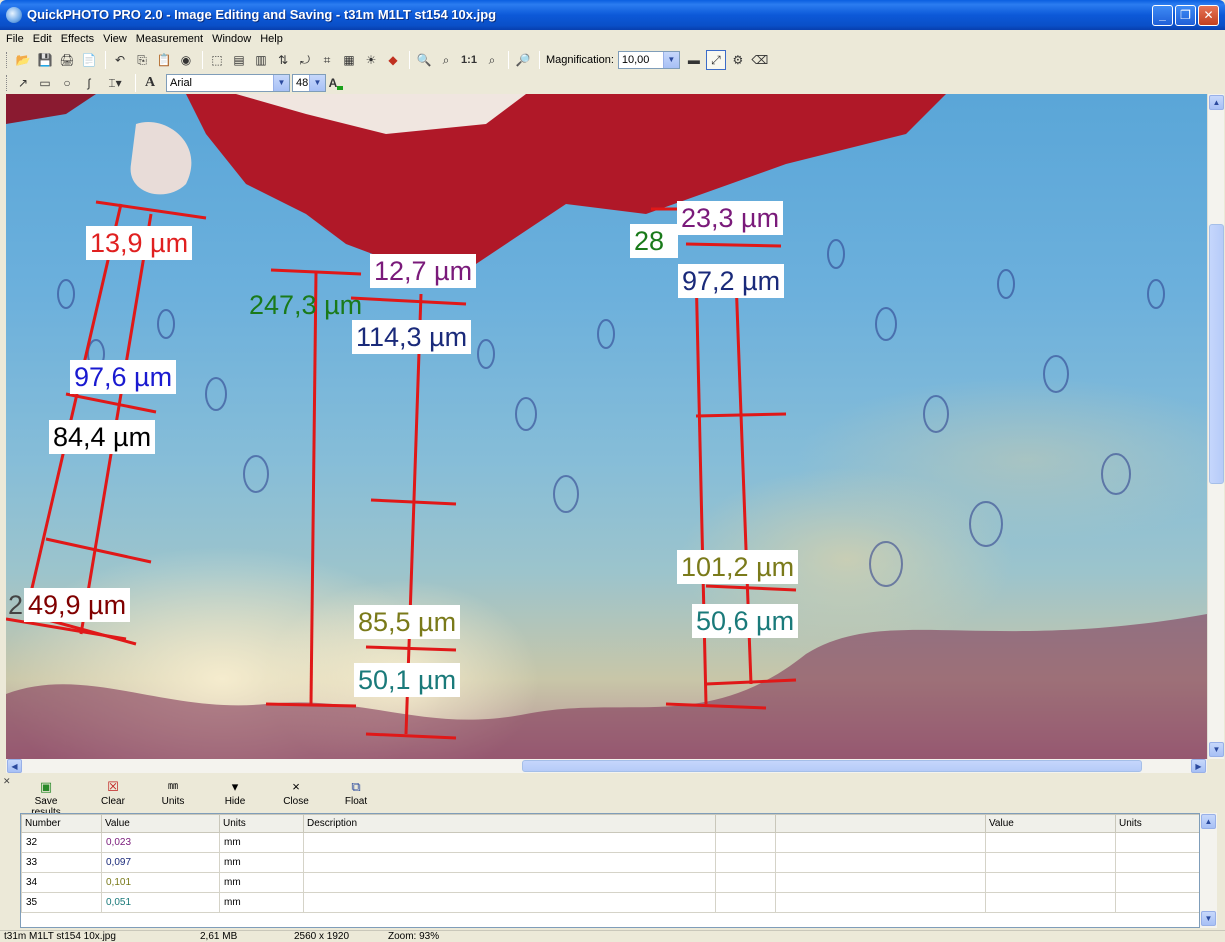 The image size is (1225, 942). Describe the element at coordinates (235, 792) in the screenshot. I see `hide-button: ▾ Hide` at that location.